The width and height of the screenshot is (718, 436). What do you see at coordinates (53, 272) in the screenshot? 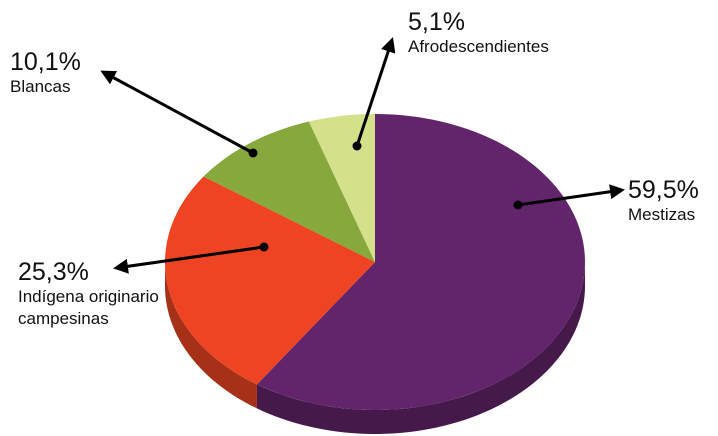
I see `value-label: 25,3%` at bounding box center [53, 272].